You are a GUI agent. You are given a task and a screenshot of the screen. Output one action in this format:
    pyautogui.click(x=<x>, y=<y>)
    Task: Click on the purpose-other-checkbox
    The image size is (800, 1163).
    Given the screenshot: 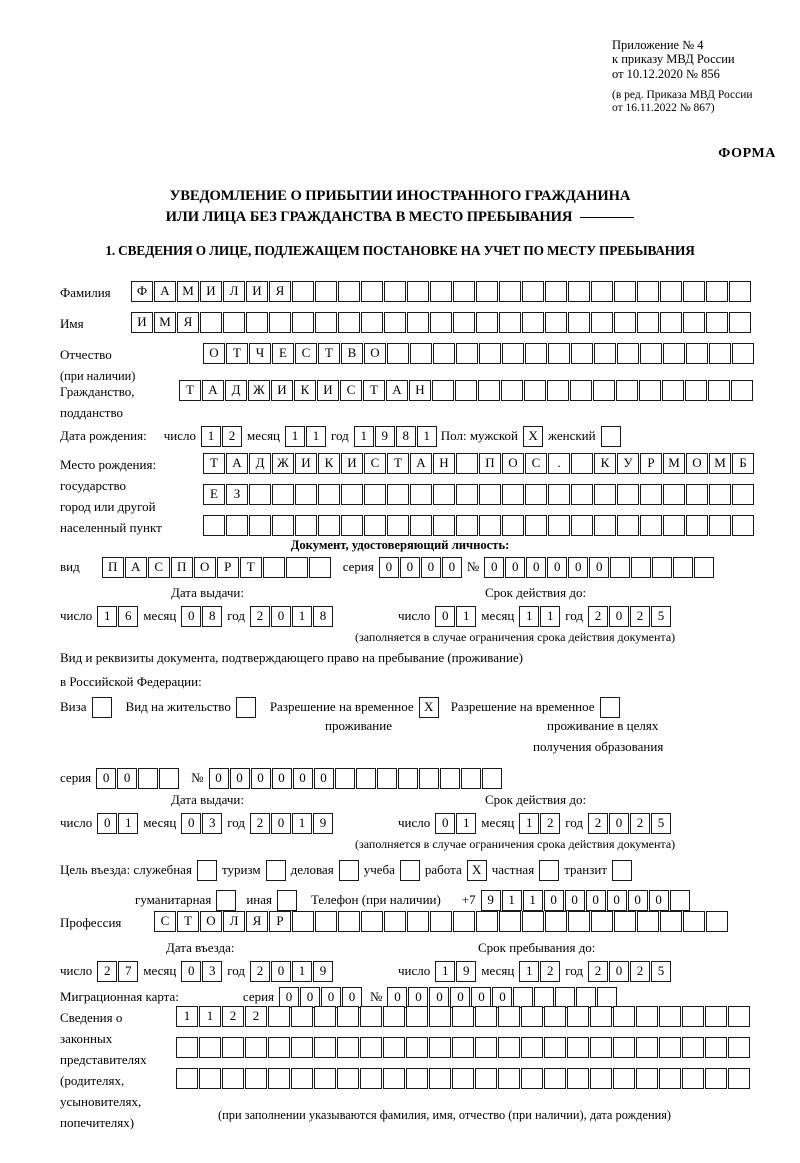 What is the action you would take?
    pyautogui.click(x=286, y=900)
    